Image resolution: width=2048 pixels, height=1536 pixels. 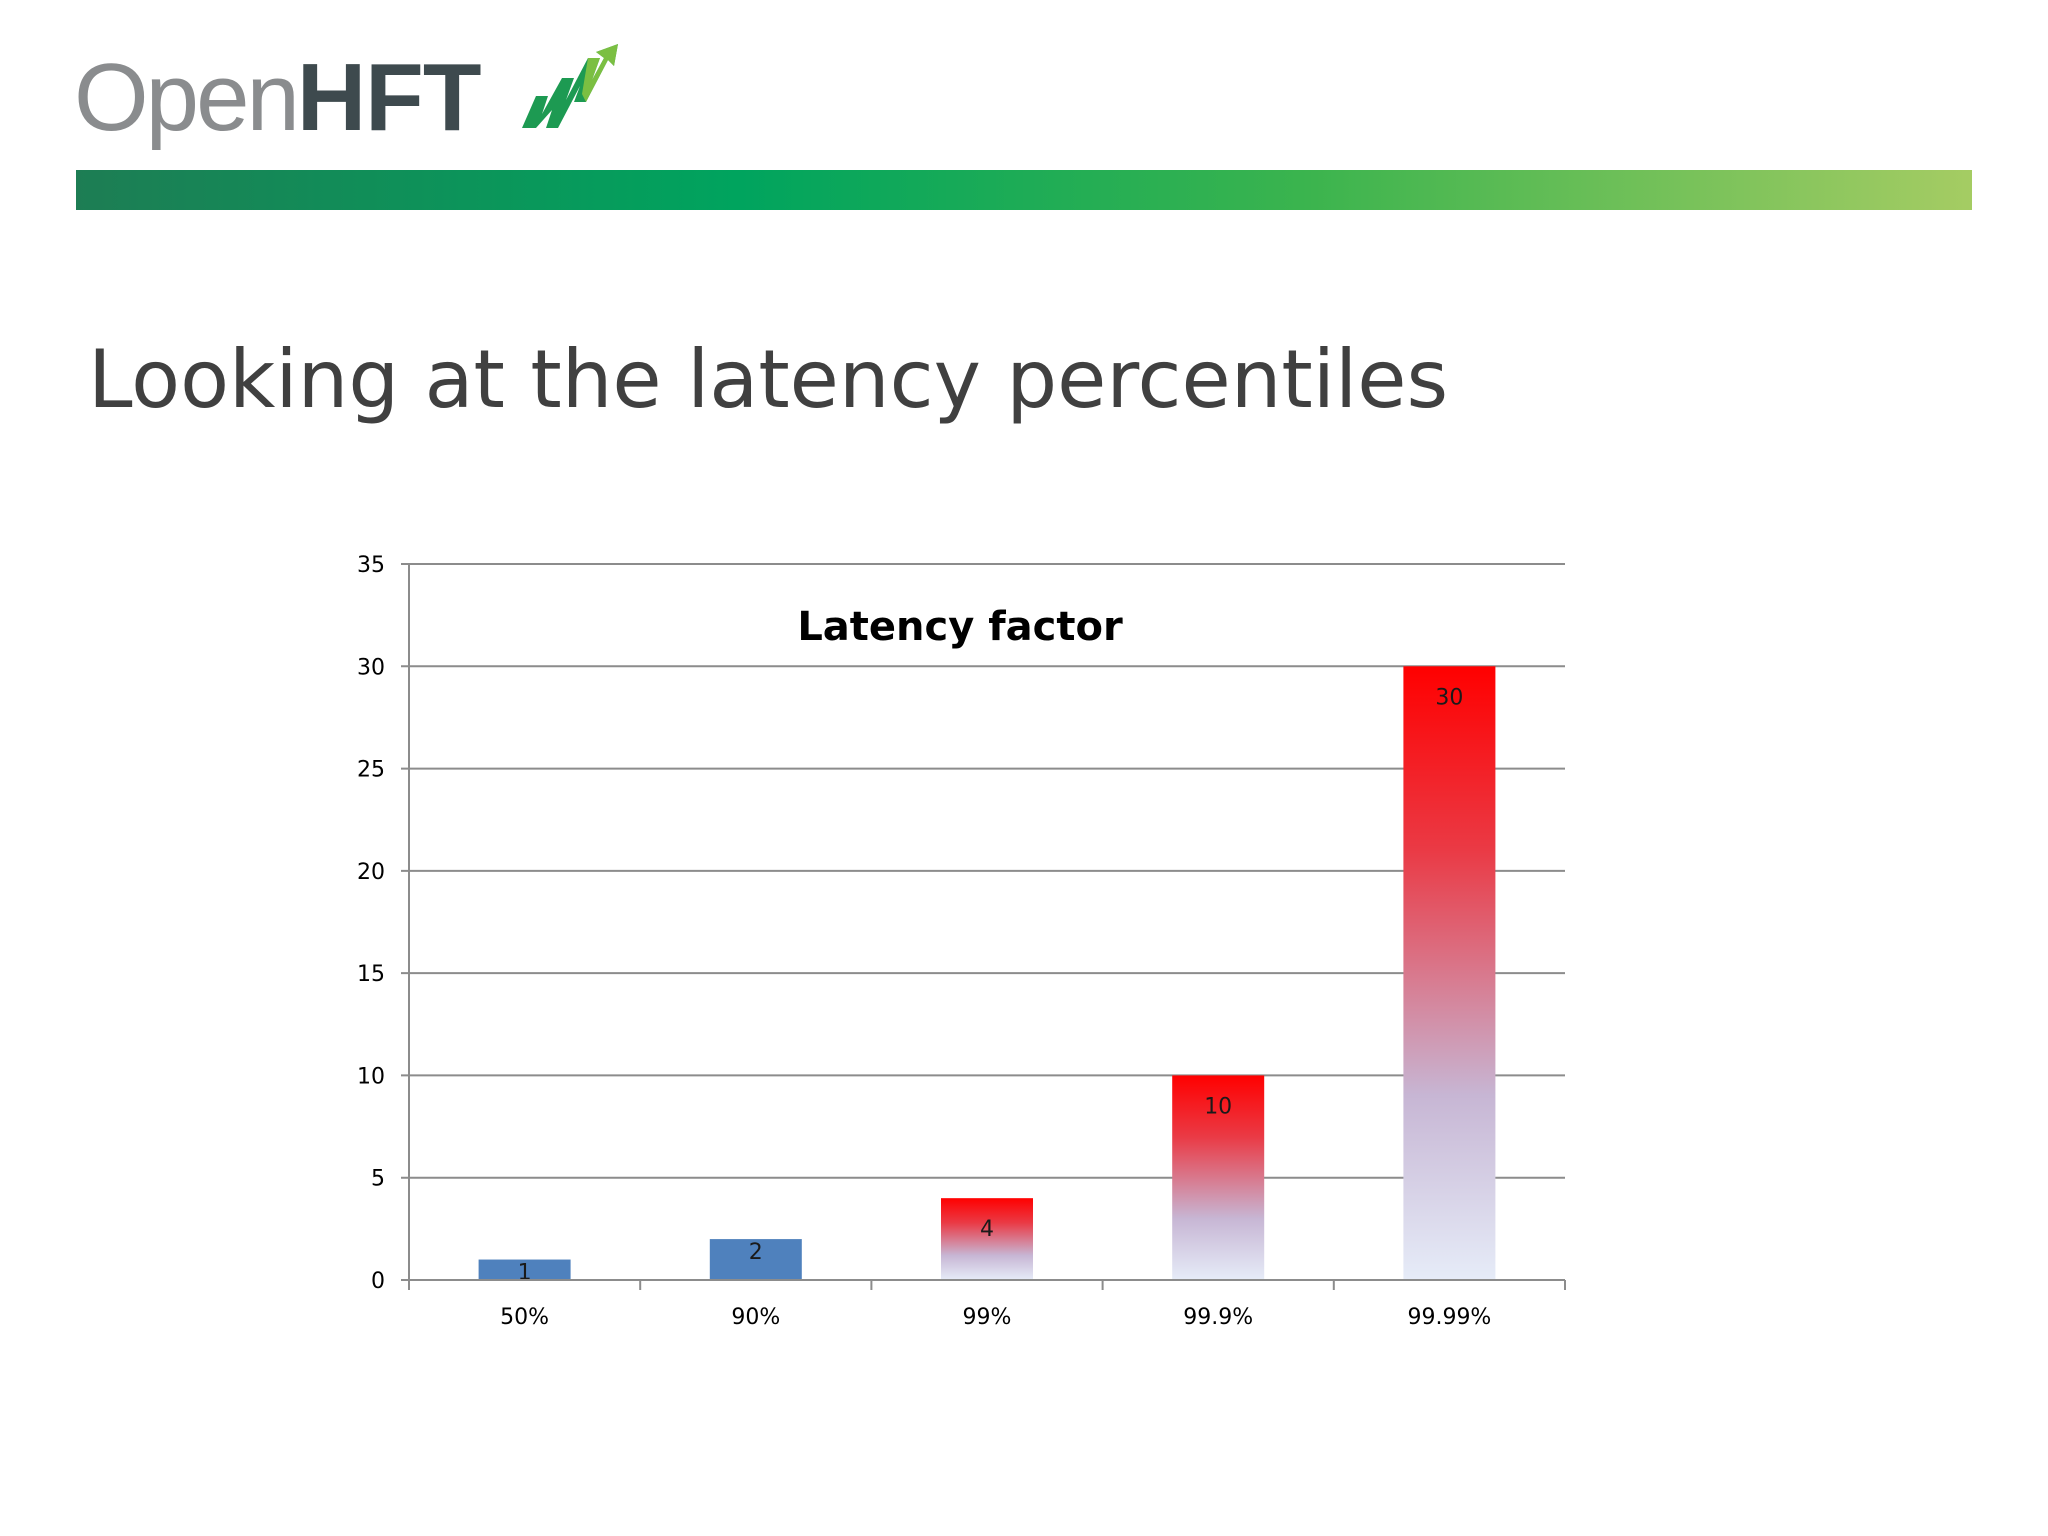 I want to click on y-tick-label: 20, so click(x=371, y=872).